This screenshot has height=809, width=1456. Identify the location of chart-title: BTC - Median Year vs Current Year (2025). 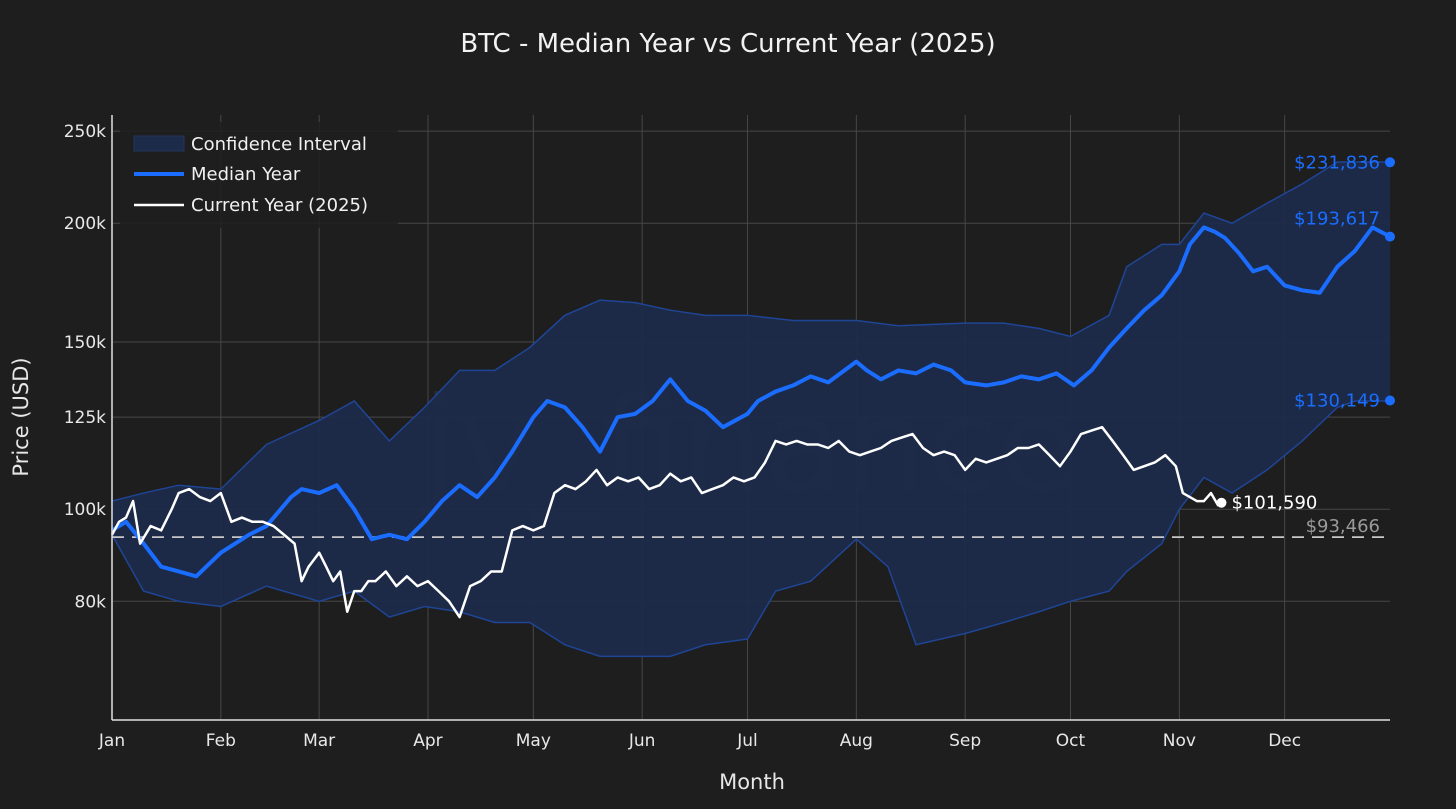
(727, 44).